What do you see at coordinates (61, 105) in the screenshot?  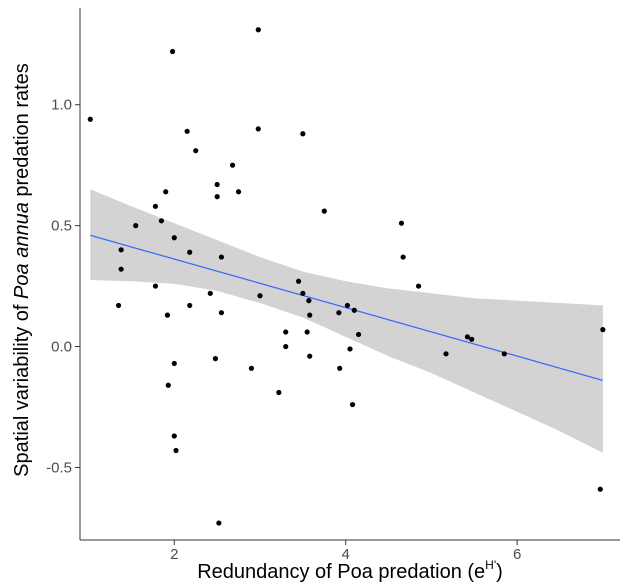 I see `y-tick-label: 1.0` at bounding box center [61, 105].